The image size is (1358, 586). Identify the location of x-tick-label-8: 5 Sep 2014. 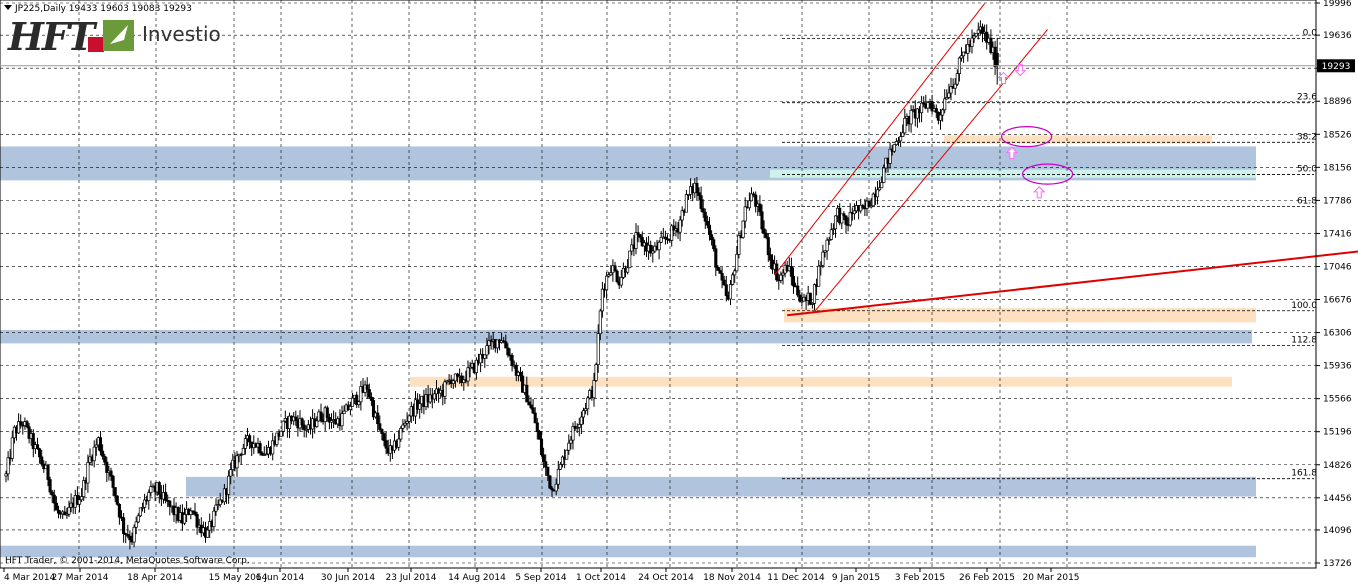
(541, 578).